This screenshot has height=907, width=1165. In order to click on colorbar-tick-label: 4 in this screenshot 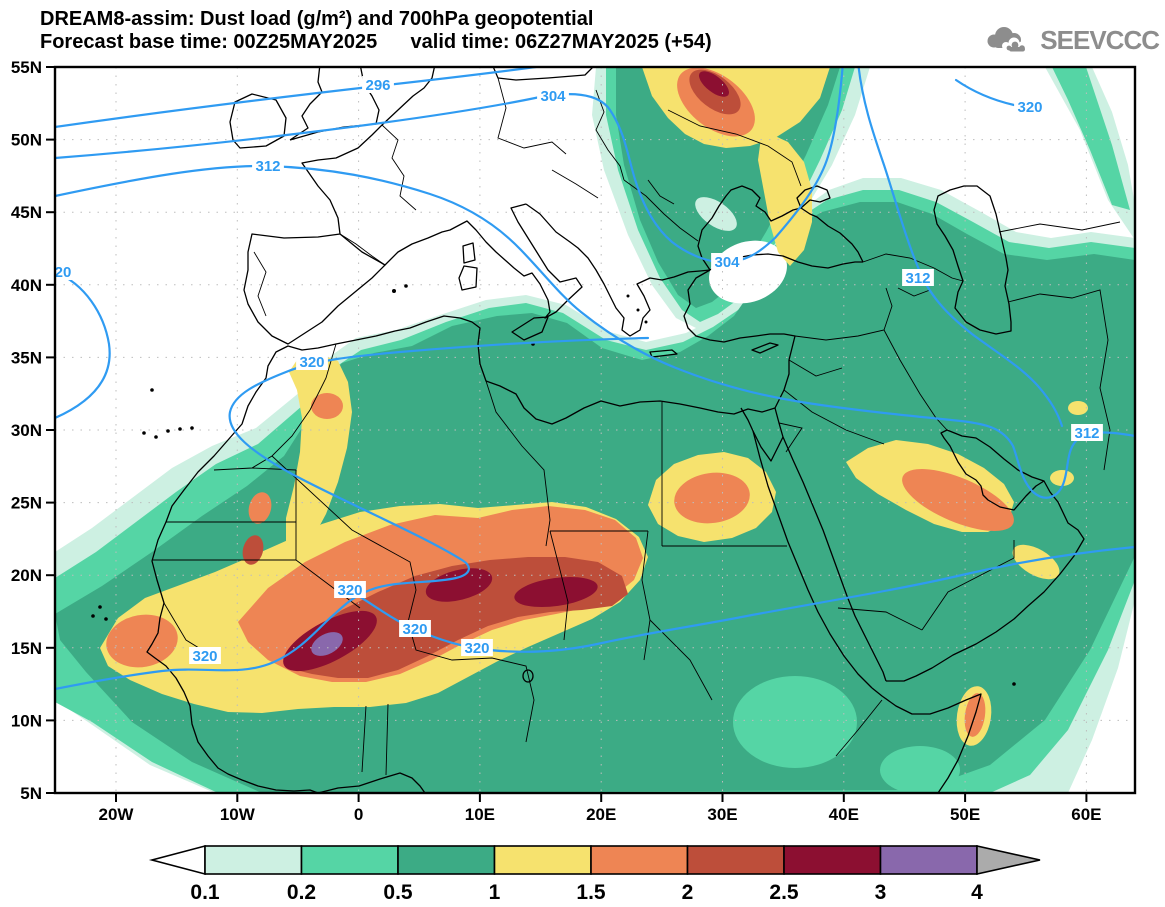, I will do `click(977, 892)`.